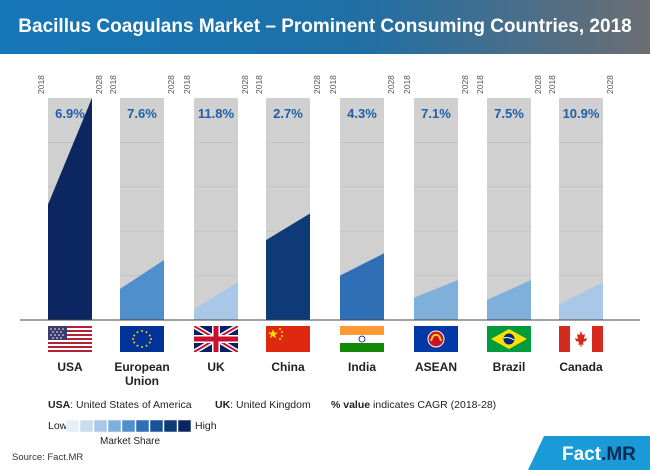 This screenshot has width=650, height=470. What do you see at coordinates (142, 367) in the screenshot?
I see `country-label-line: European` at bounding box center [142, 367].